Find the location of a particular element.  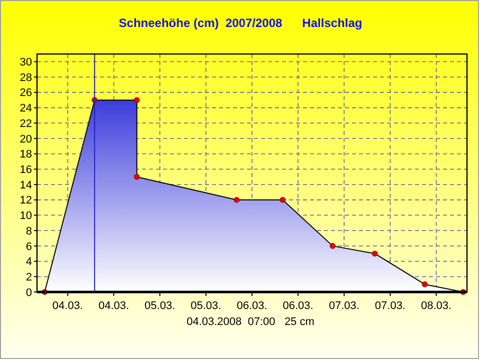

y-tick-label: 14 is located at coordinates (26, 185).